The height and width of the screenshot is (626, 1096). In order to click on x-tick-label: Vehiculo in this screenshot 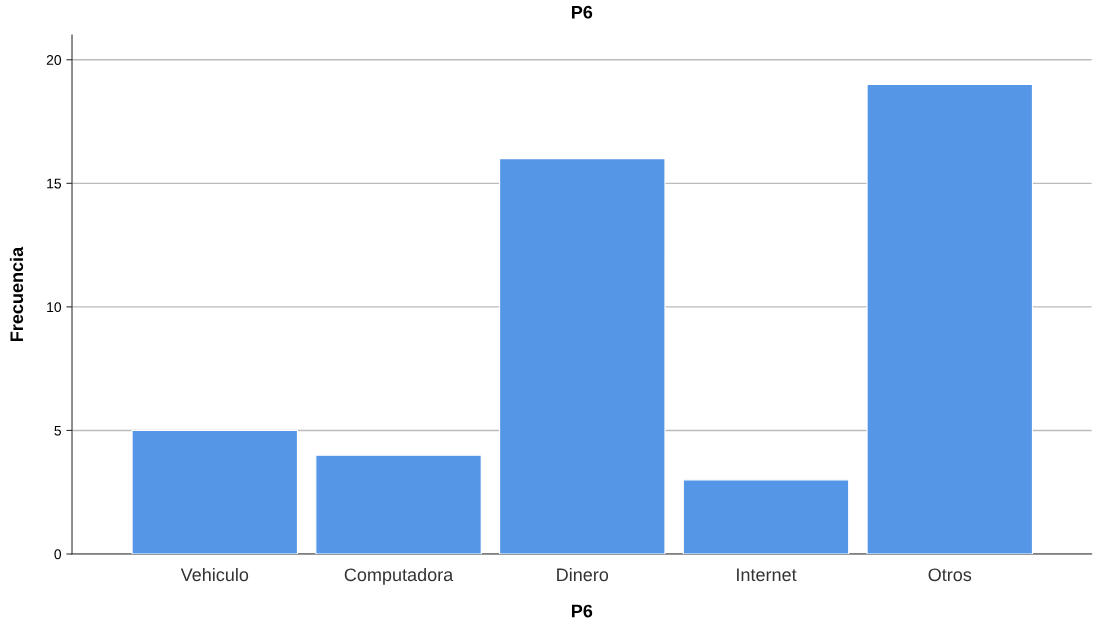, I will do `click(214, 574)`.